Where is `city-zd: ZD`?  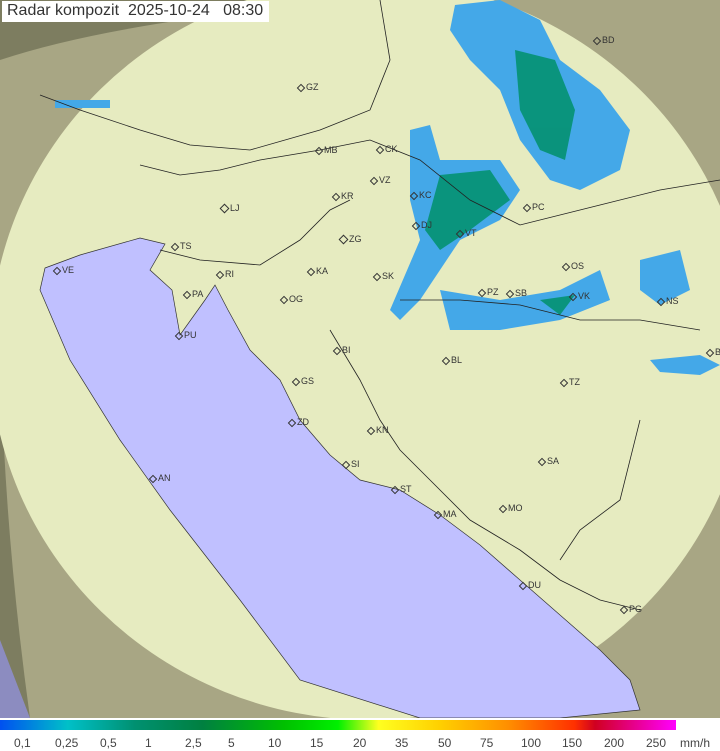
city-zd: ZD is located at coordinates (298, 422).